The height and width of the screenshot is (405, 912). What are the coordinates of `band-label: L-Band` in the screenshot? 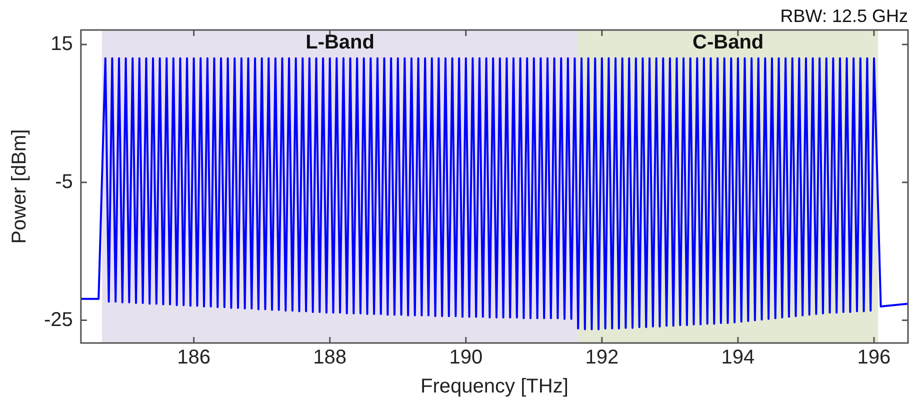 It's located at (340, 43).